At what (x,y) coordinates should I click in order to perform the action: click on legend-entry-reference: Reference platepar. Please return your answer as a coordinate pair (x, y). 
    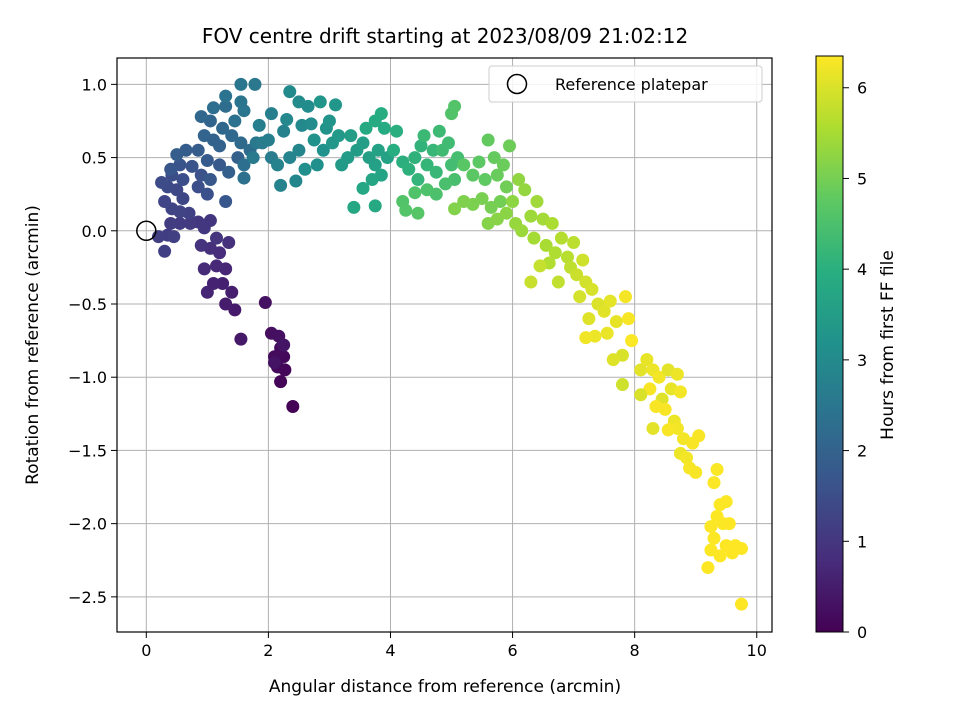
    Looking at the image, I should click on (631, 84).